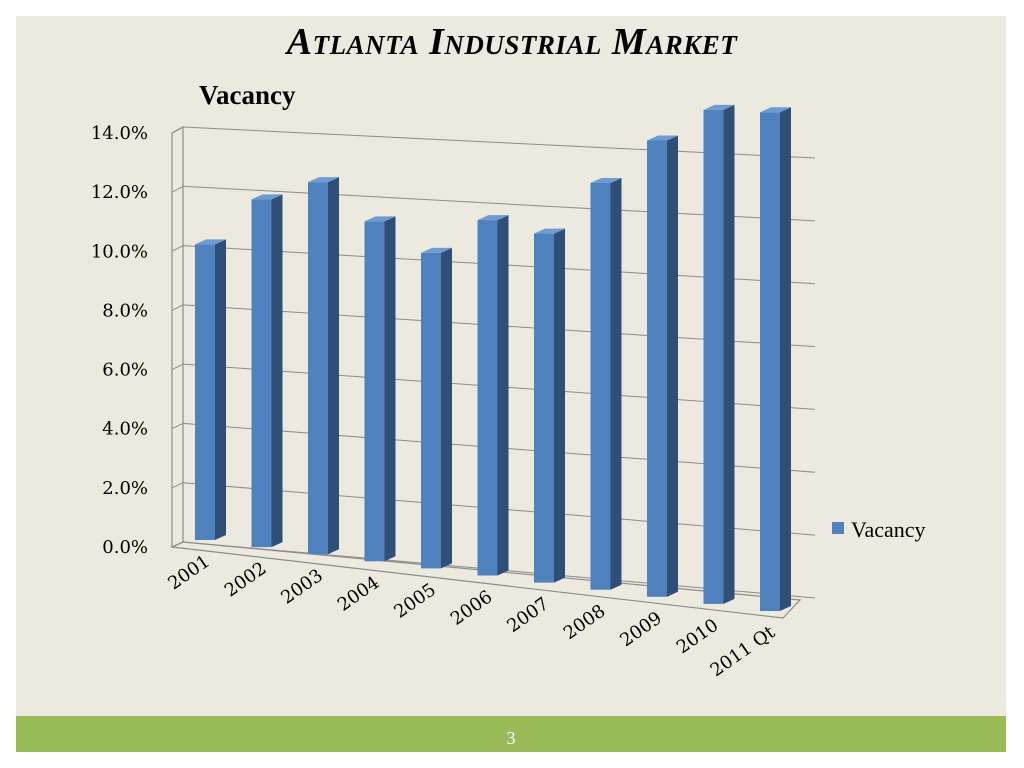 Image resolution: width=1024 pixels, height=768 pixels. I want to click on x-tick-label: 2009, so click(641, 629).